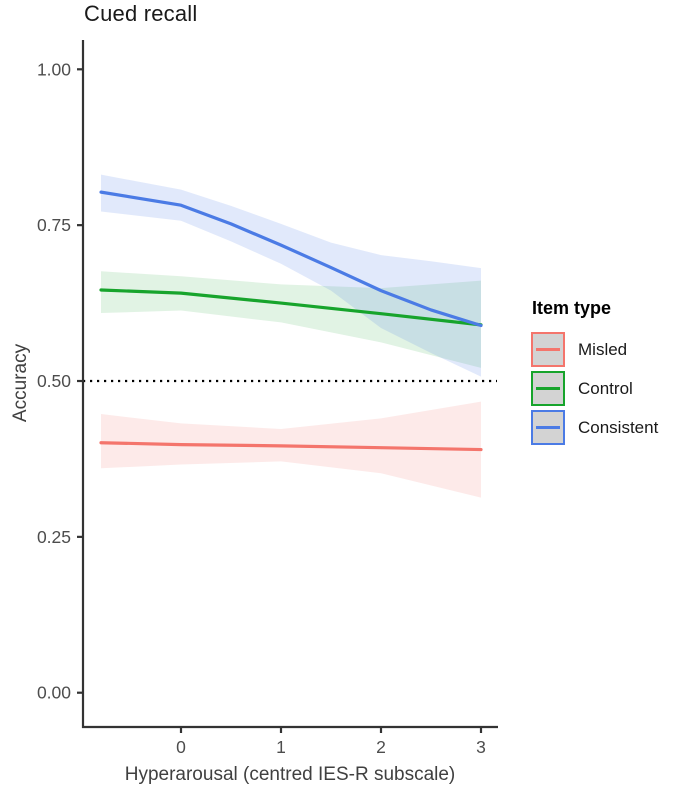 This screenshot has width=685, height=794. I want to click on x-tick-label: 1, so click(281, 747).